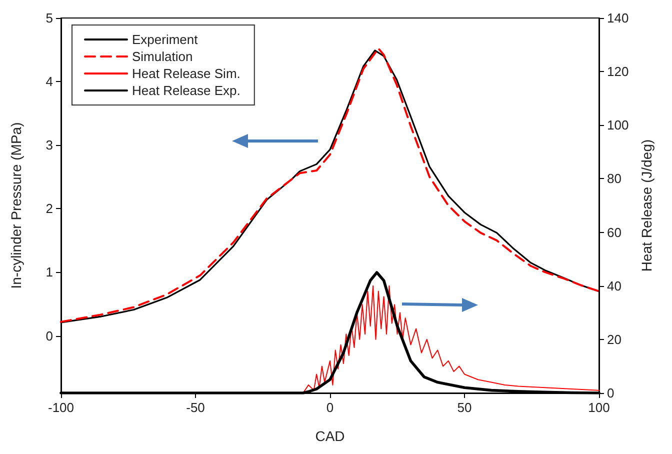 This screenshot has height=454, width=672. Describe the element at coordinates (49, 82) in the screenshot. I see `y-tick-label: 4` at that location.